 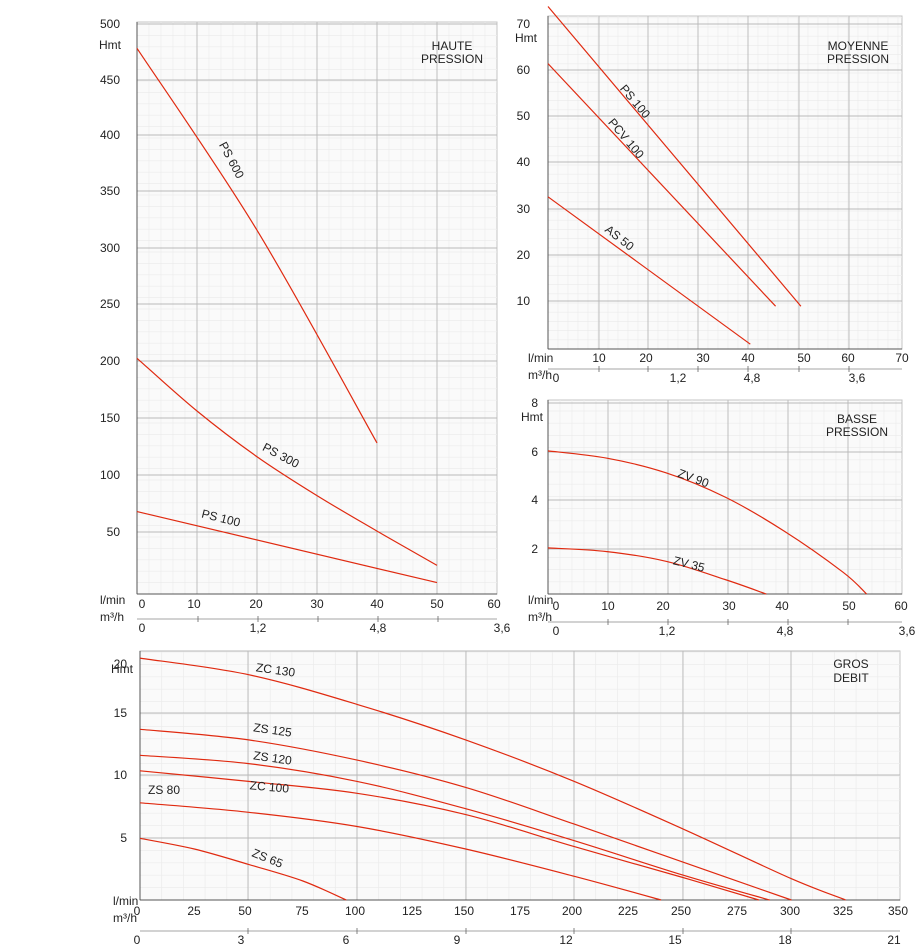 I want to click on x2-tick-label: 15, so click(x=675, y=940).